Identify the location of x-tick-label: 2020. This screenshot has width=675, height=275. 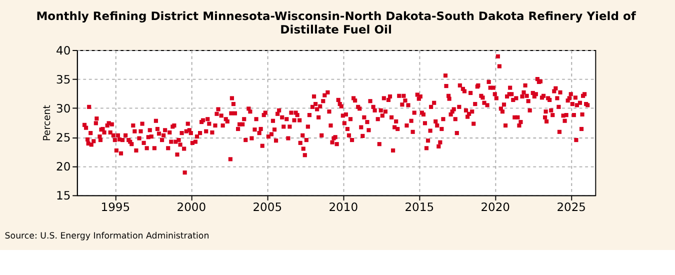
(495, 207).